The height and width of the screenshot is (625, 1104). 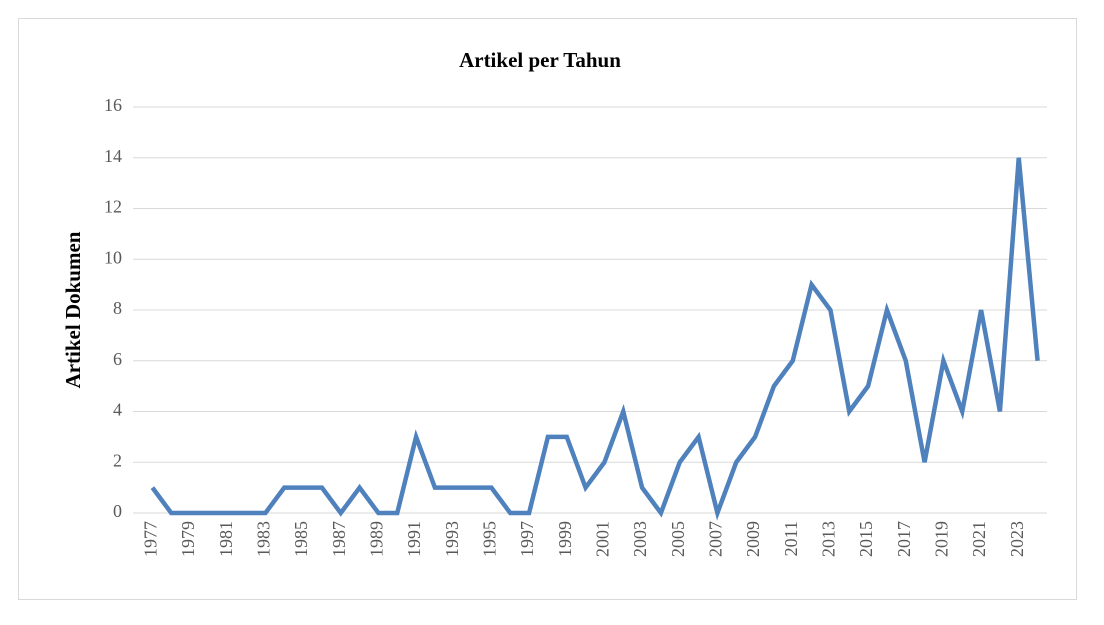 I want to click on x-tick-label: 2003, so click(x=640, y=539).